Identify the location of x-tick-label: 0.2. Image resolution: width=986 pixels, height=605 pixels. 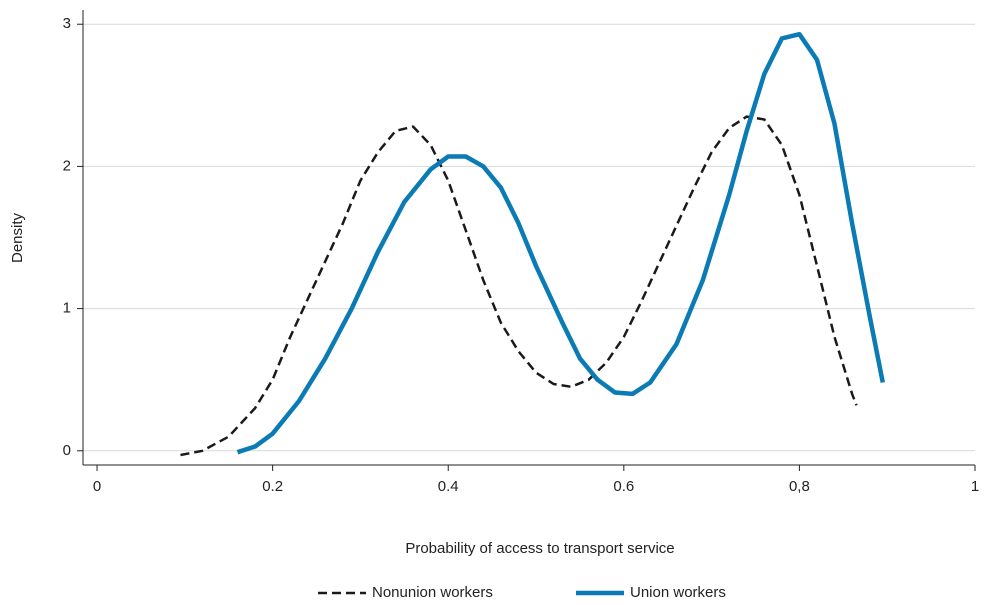
(272, 486).